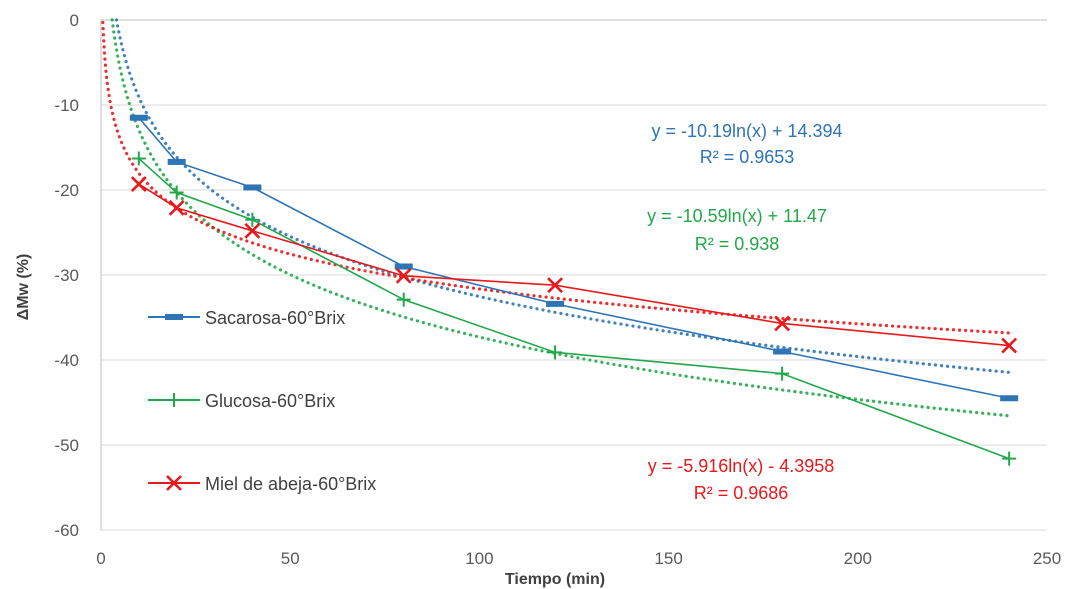  What do you see at coordinates (174, 483) in the screenshot?
I see `legend-marker-miel` at bounding box center [174, 483].